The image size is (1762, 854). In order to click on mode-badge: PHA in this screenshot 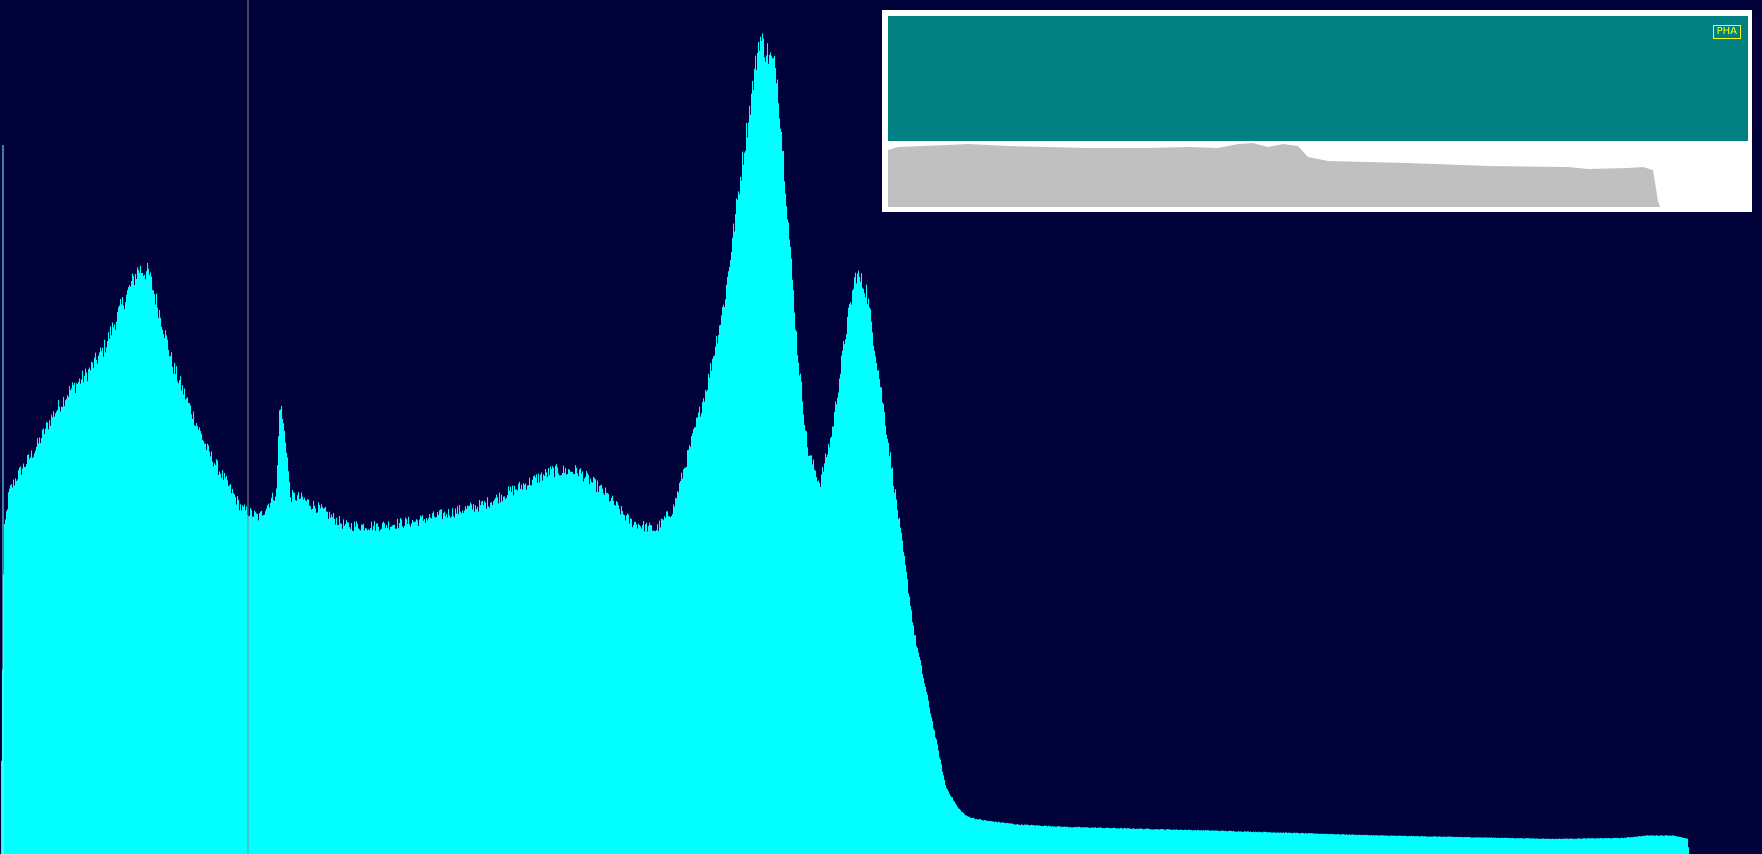, I will do `click(1726, 32)`.